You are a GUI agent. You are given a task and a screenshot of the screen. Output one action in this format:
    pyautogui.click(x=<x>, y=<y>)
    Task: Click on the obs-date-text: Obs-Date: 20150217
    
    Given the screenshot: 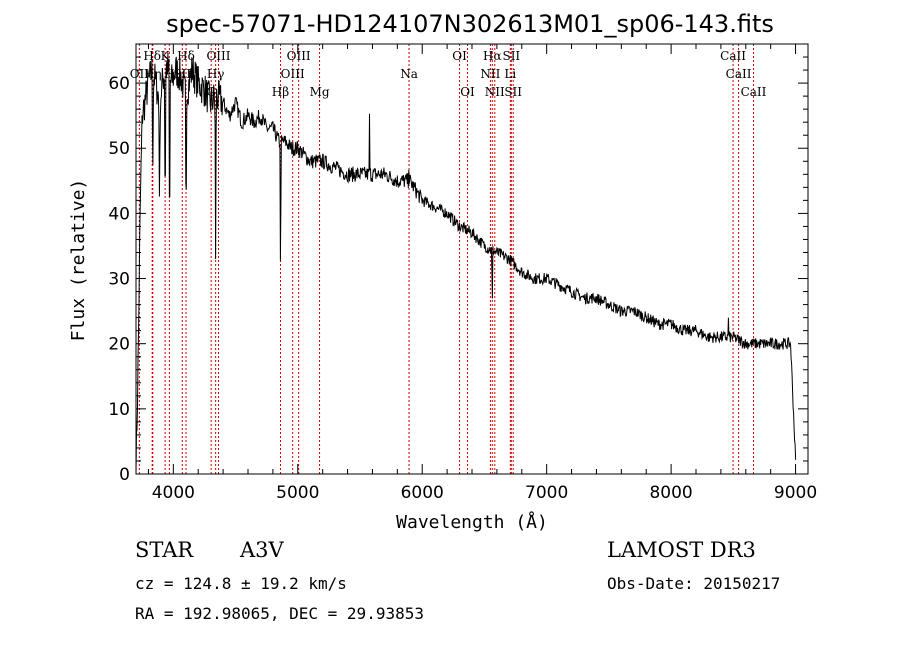 What is the action you would take?
    pyautogui.click(x=694, y=583)
    